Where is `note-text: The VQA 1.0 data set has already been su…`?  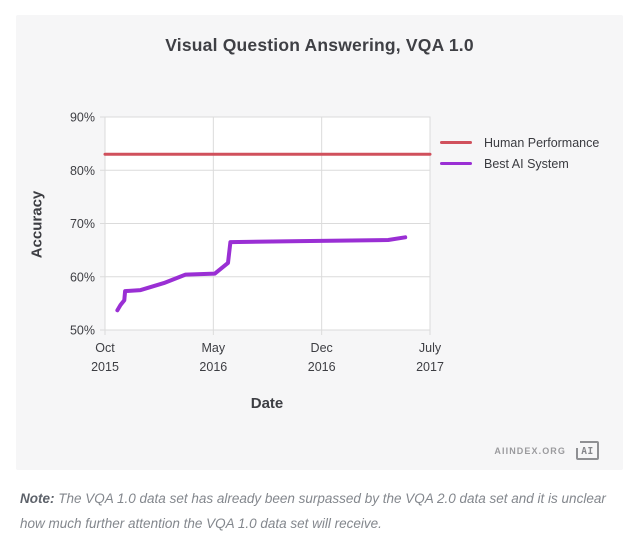 note-text: The VQA 1.0 data set has already been su… is located at coordinates (313, 511).